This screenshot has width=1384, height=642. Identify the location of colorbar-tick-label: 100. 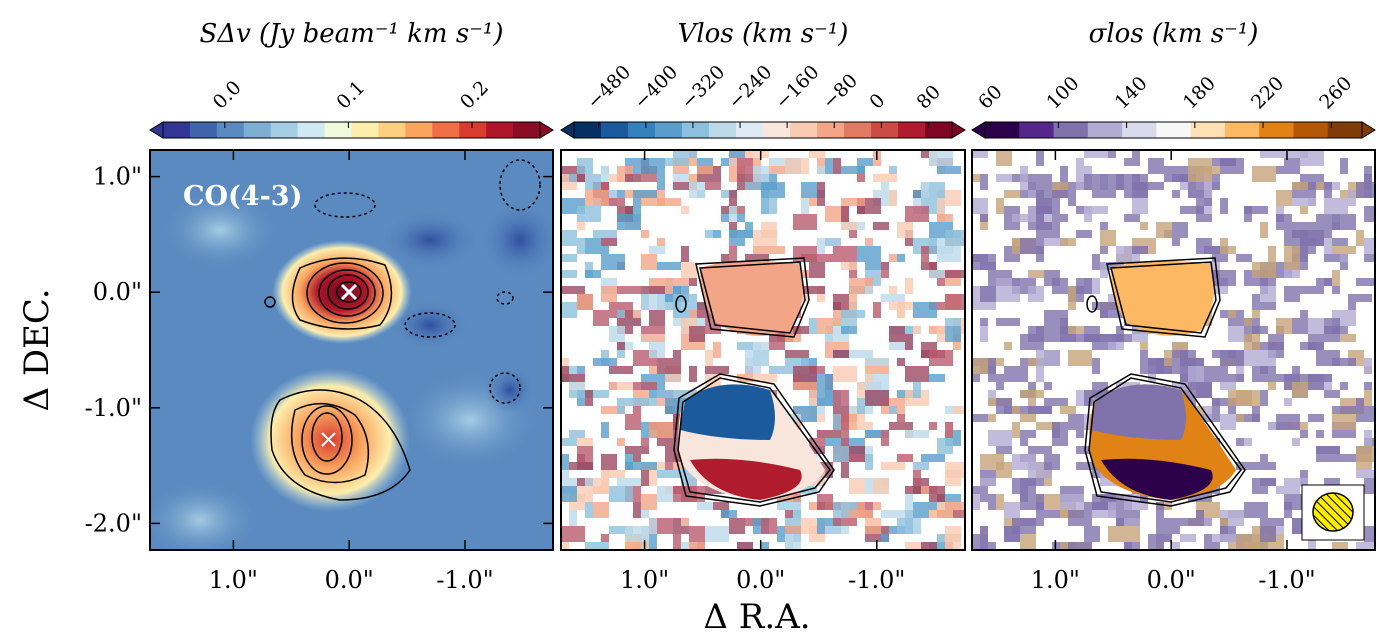
(1062, 92).